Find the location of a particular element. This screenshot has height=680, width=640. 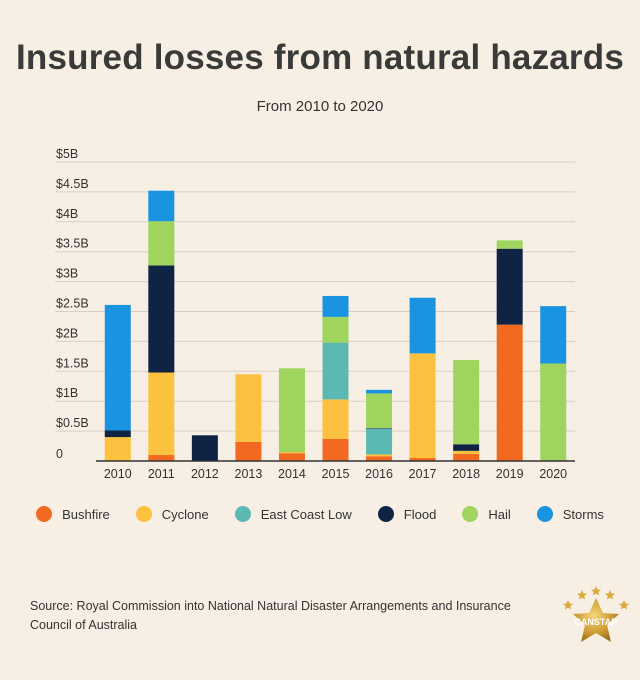

chart-title: Insured losses from natural hazards is located at coordinates (319, 57).